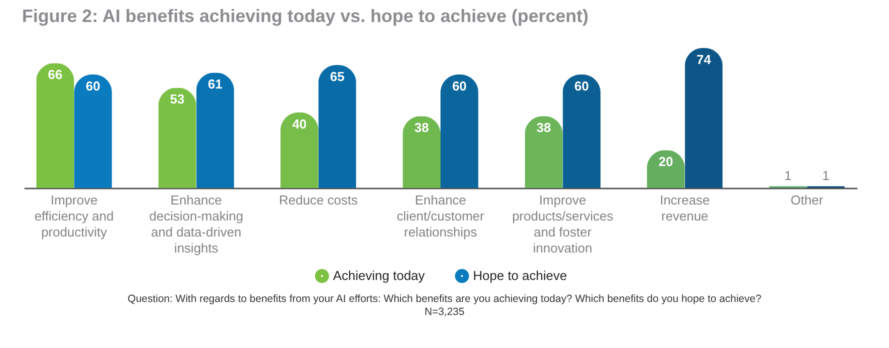  I want to click on data-label: 20, so click(666, 162).